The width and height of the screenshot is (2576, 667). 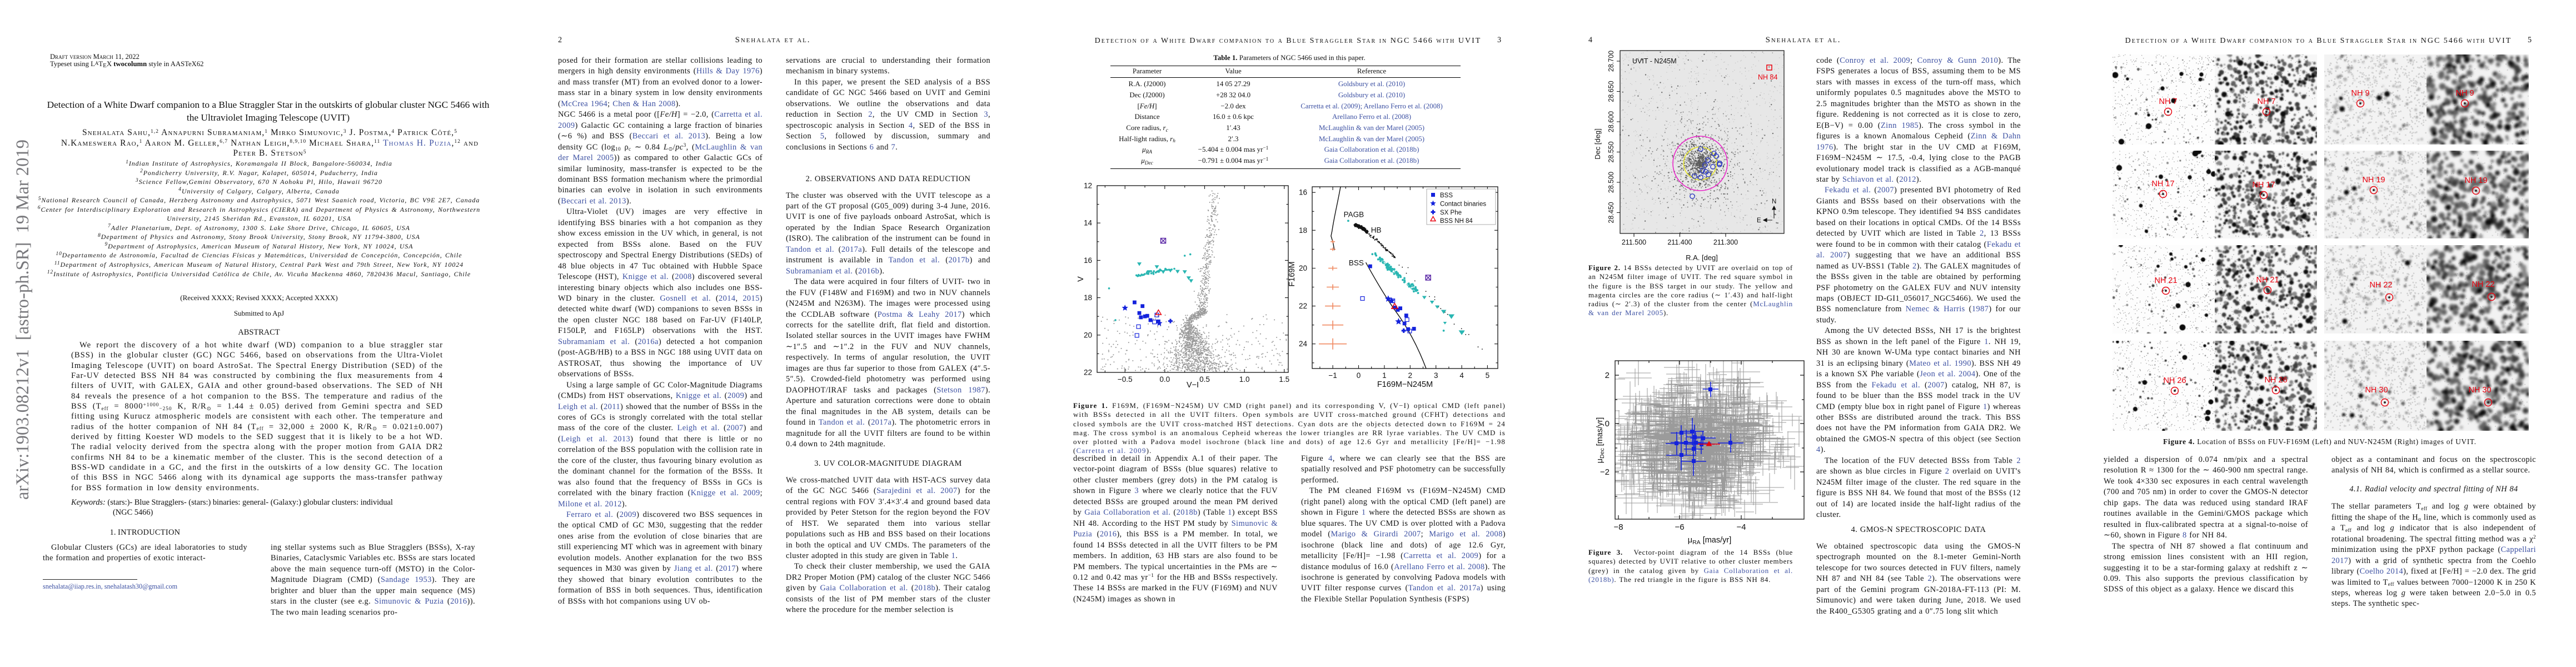 I want to click on svg-text: 211.300, so click(x=1725, y=242).